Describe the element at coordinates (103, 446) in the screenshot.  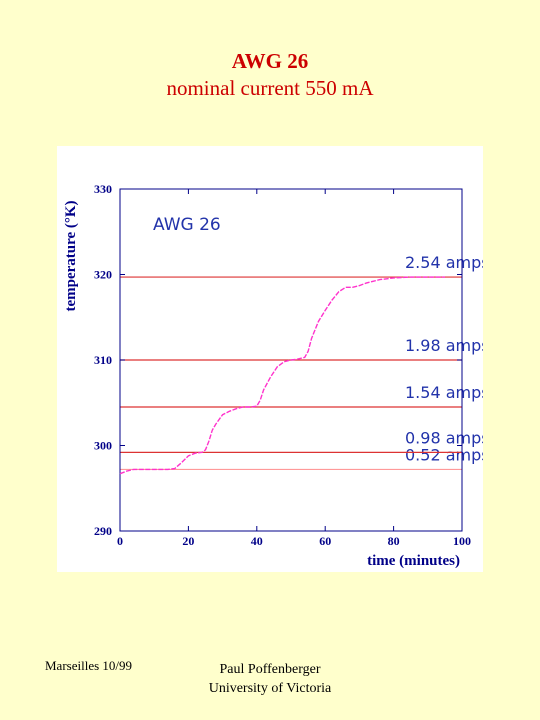
I see `y-tick-label: 300` at that location.